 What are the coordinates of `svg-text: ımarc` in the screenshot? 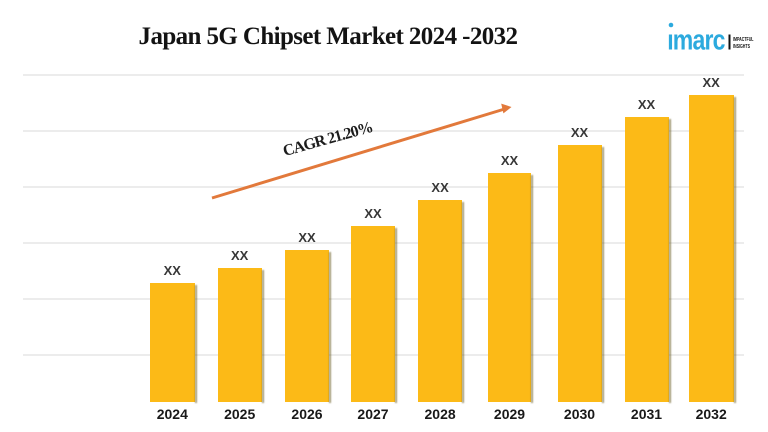 It's located at (696, 41).